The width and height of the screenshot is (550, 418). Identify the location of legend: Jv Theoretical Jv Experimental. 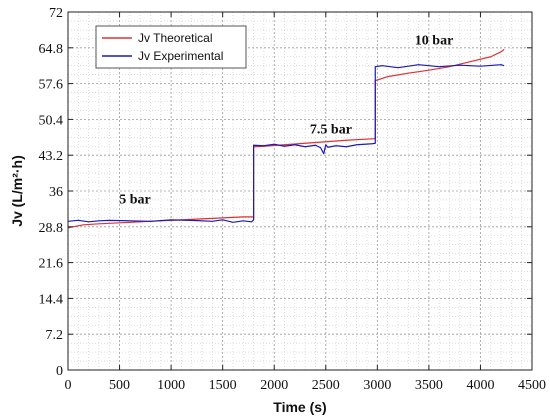
(171, 47).